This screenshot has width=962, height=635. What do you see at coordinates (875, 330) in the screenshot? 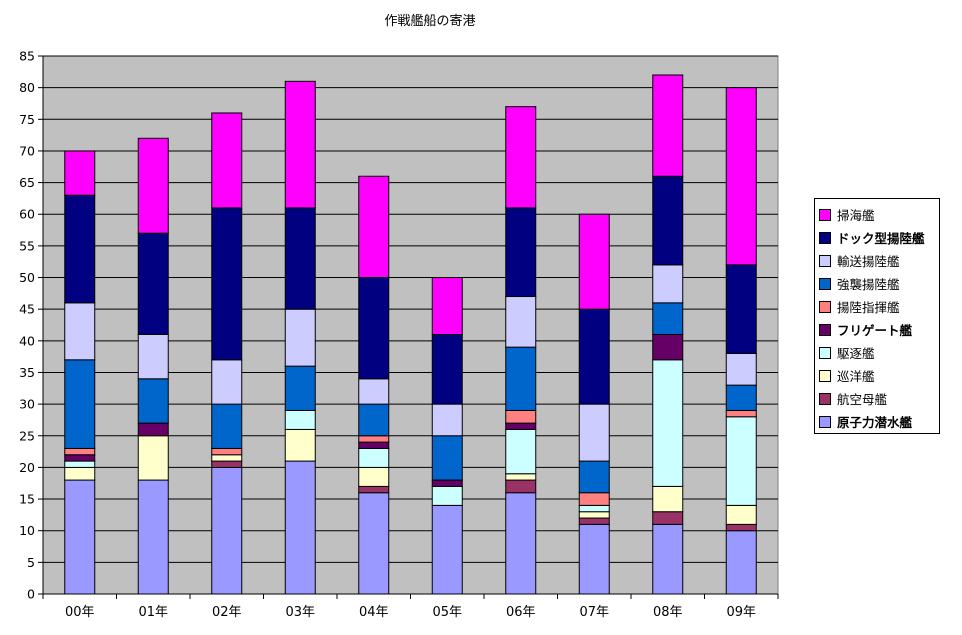
I see `legend-label: フリゲート艦` at bounding box center [875, 330].